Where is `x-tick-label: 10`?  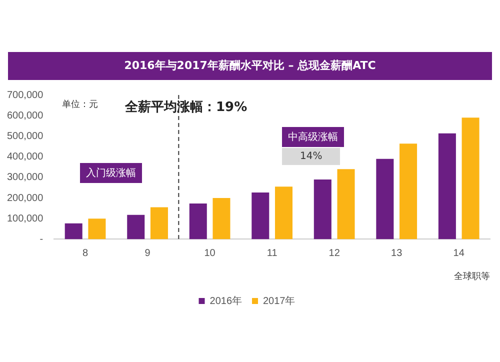
x-tick-label: 10 is located at coordinates (210, 253).